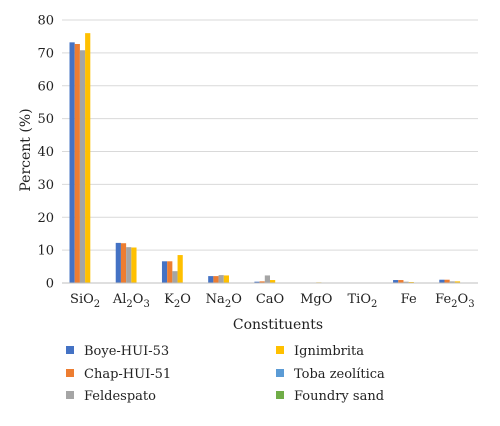 The image size is (500, 426). What do you see at coordinates (45, 86) in the screenshot?
I see `y-tick-label: 60` at bounding box center [45, 86].